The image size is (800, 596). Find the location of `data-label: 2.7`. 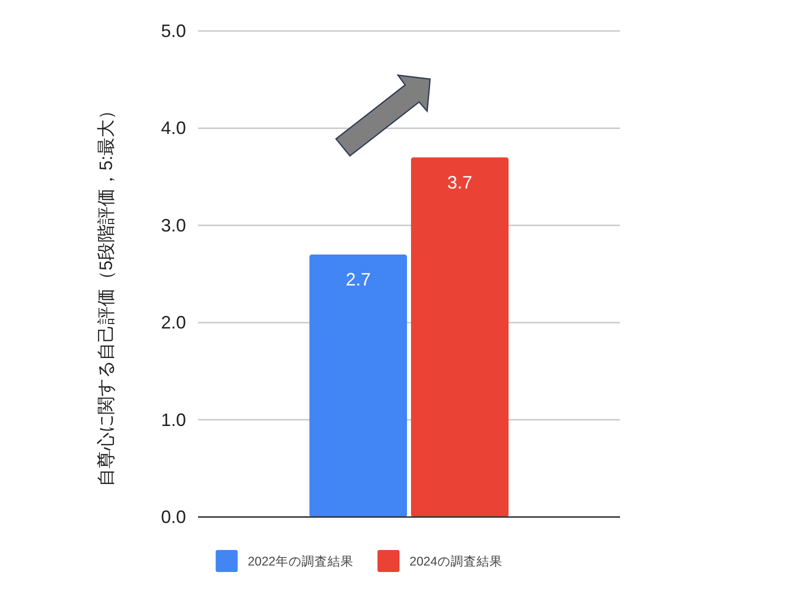

data-label: 2.7 is located at coordinates (358, 280).